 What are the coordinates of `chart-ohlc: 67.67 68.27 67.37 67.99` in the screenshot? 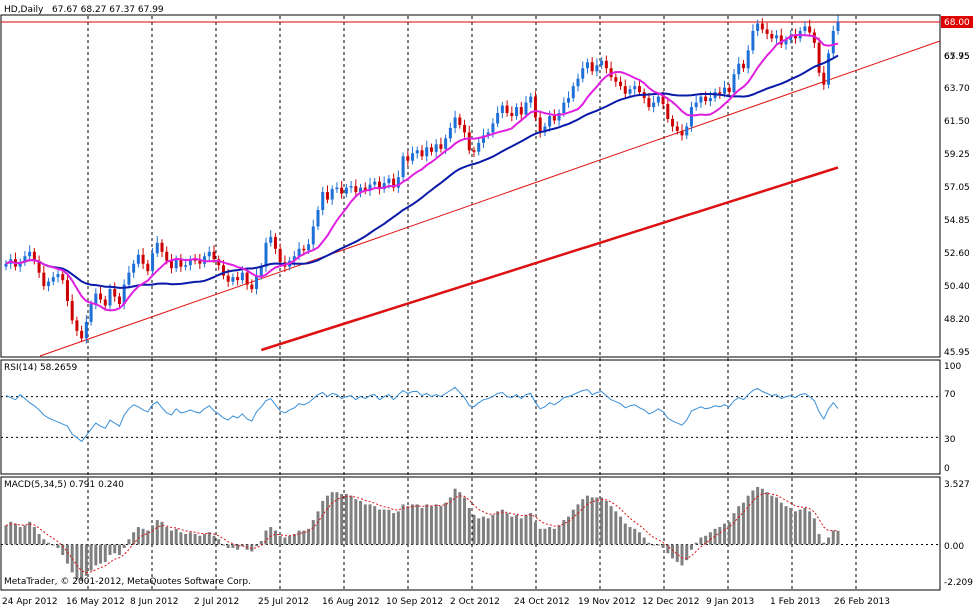 It's located at (108, 10).